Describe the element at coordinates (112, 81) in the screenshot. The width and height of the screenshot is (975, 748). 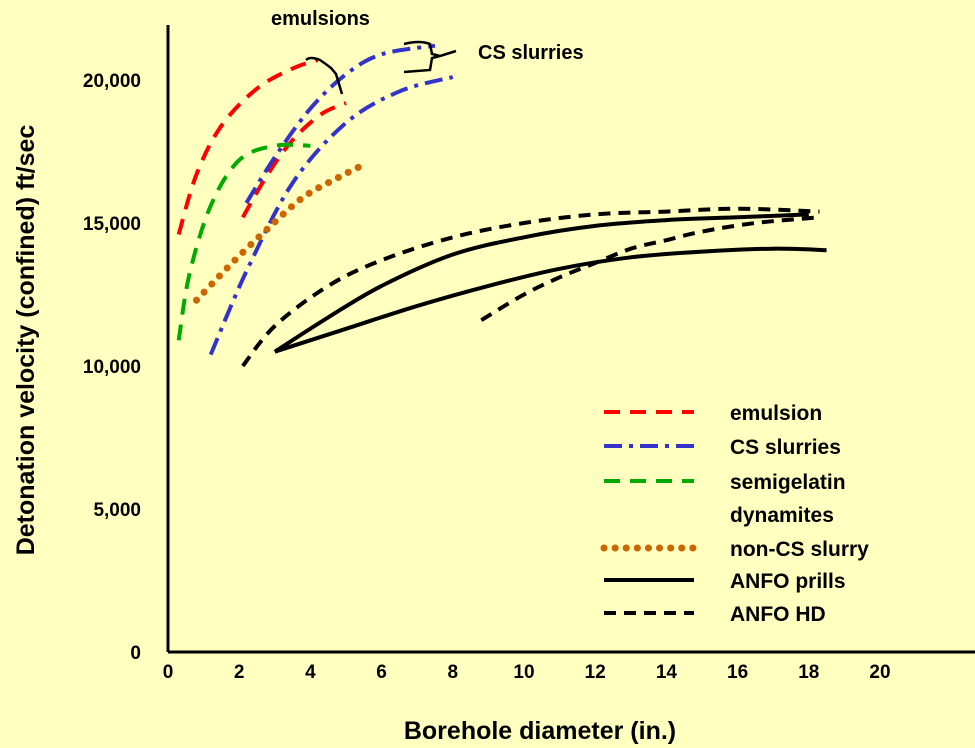
I see `y-tick-label: 20,000` at that location.